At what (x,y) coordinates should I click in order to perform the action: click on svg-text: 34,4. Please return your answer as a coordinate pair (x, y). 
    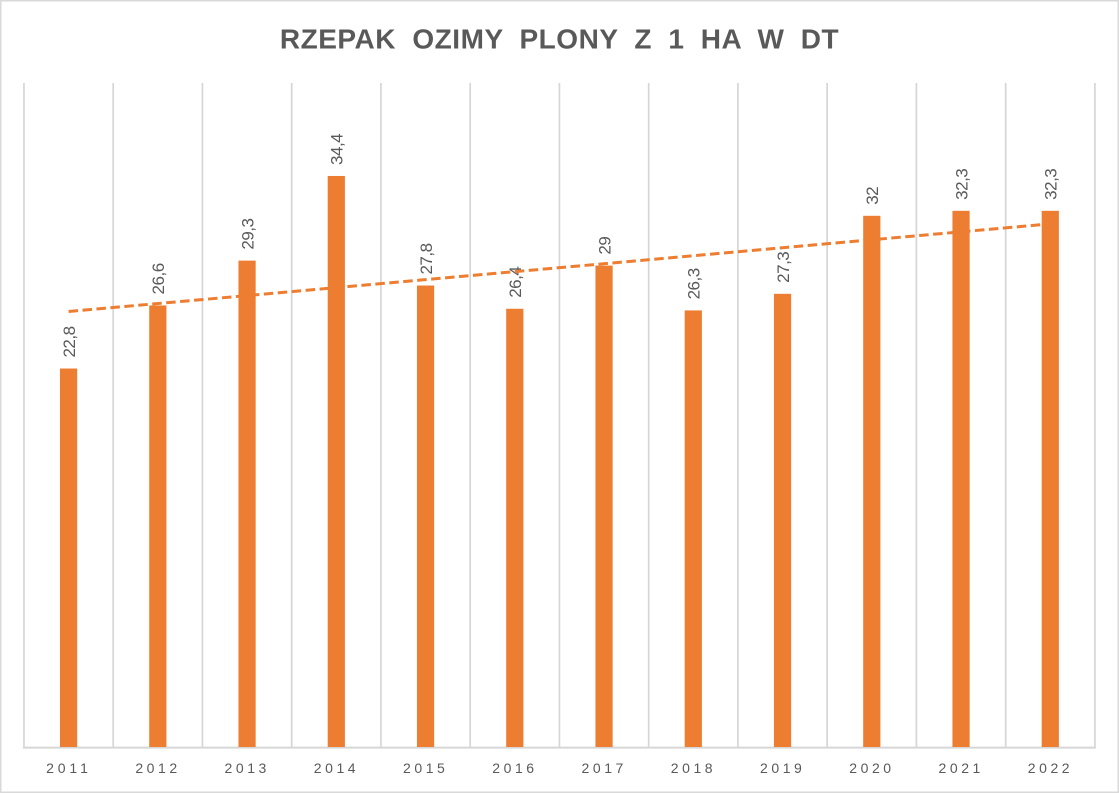
    Looking at the image, I should click on (337, 149).